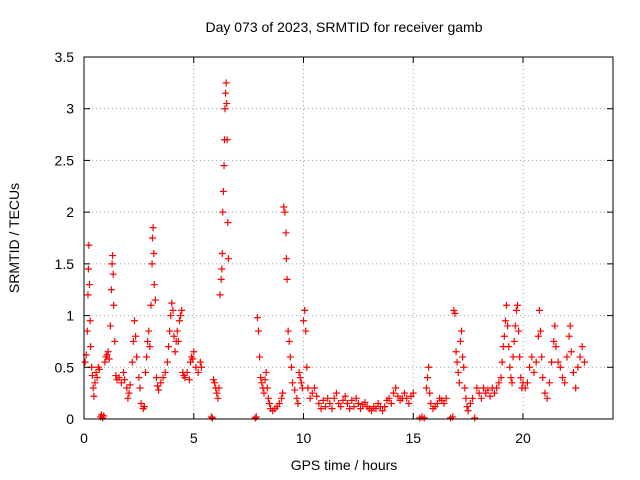 The image size is (640, 480). What do you see at coordinates (70, 109) in the screenshot?
I see `y-tick-label: 3` at bounding box center [70, 109].